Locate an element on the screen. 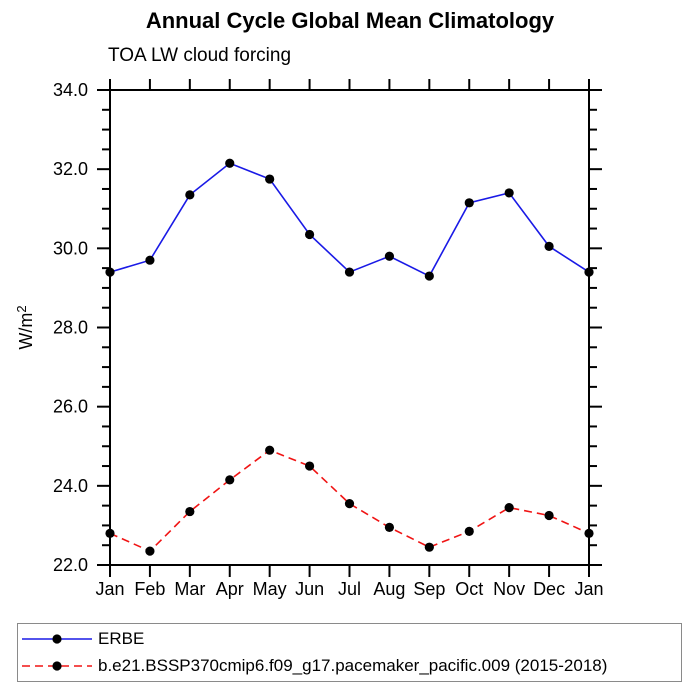  x-tick-label: Jun is located at coordinates (309, 589).